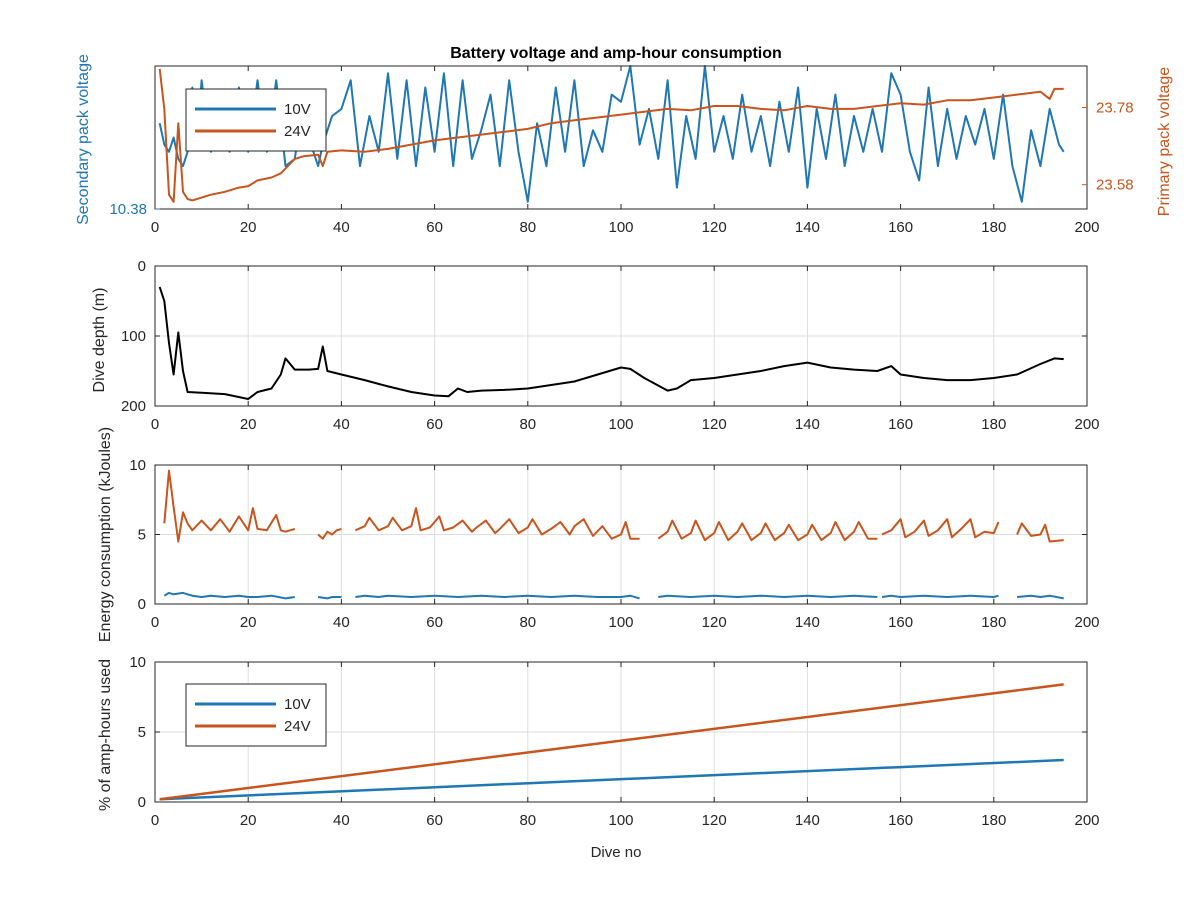  What do you see at coordinates (83, 139) in the screenshot?
I see `y-axis-label-left: Secondary pack voltage` at bounding box center [83, 139].